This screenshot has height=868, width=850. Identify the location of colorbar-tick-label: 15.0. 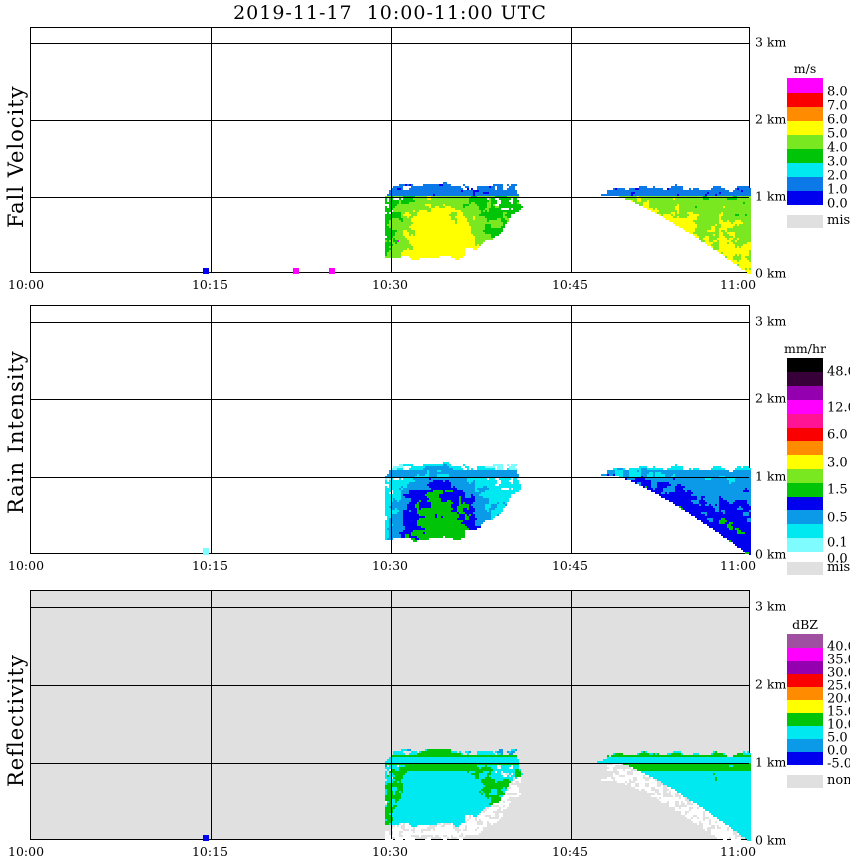
(838, 712).